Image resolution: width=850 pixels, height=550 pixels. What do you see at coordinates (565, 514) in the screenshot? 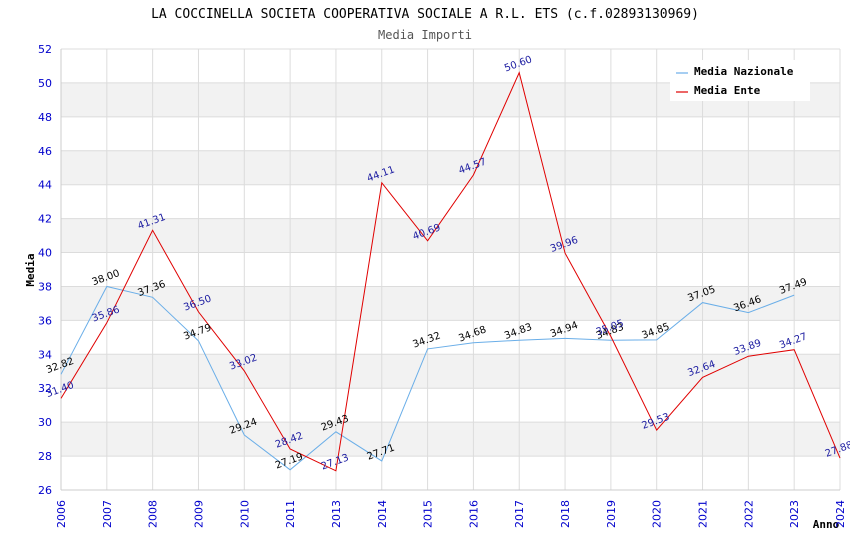
I see `x-tick-label: 2018` at bounding box center [565, 514].